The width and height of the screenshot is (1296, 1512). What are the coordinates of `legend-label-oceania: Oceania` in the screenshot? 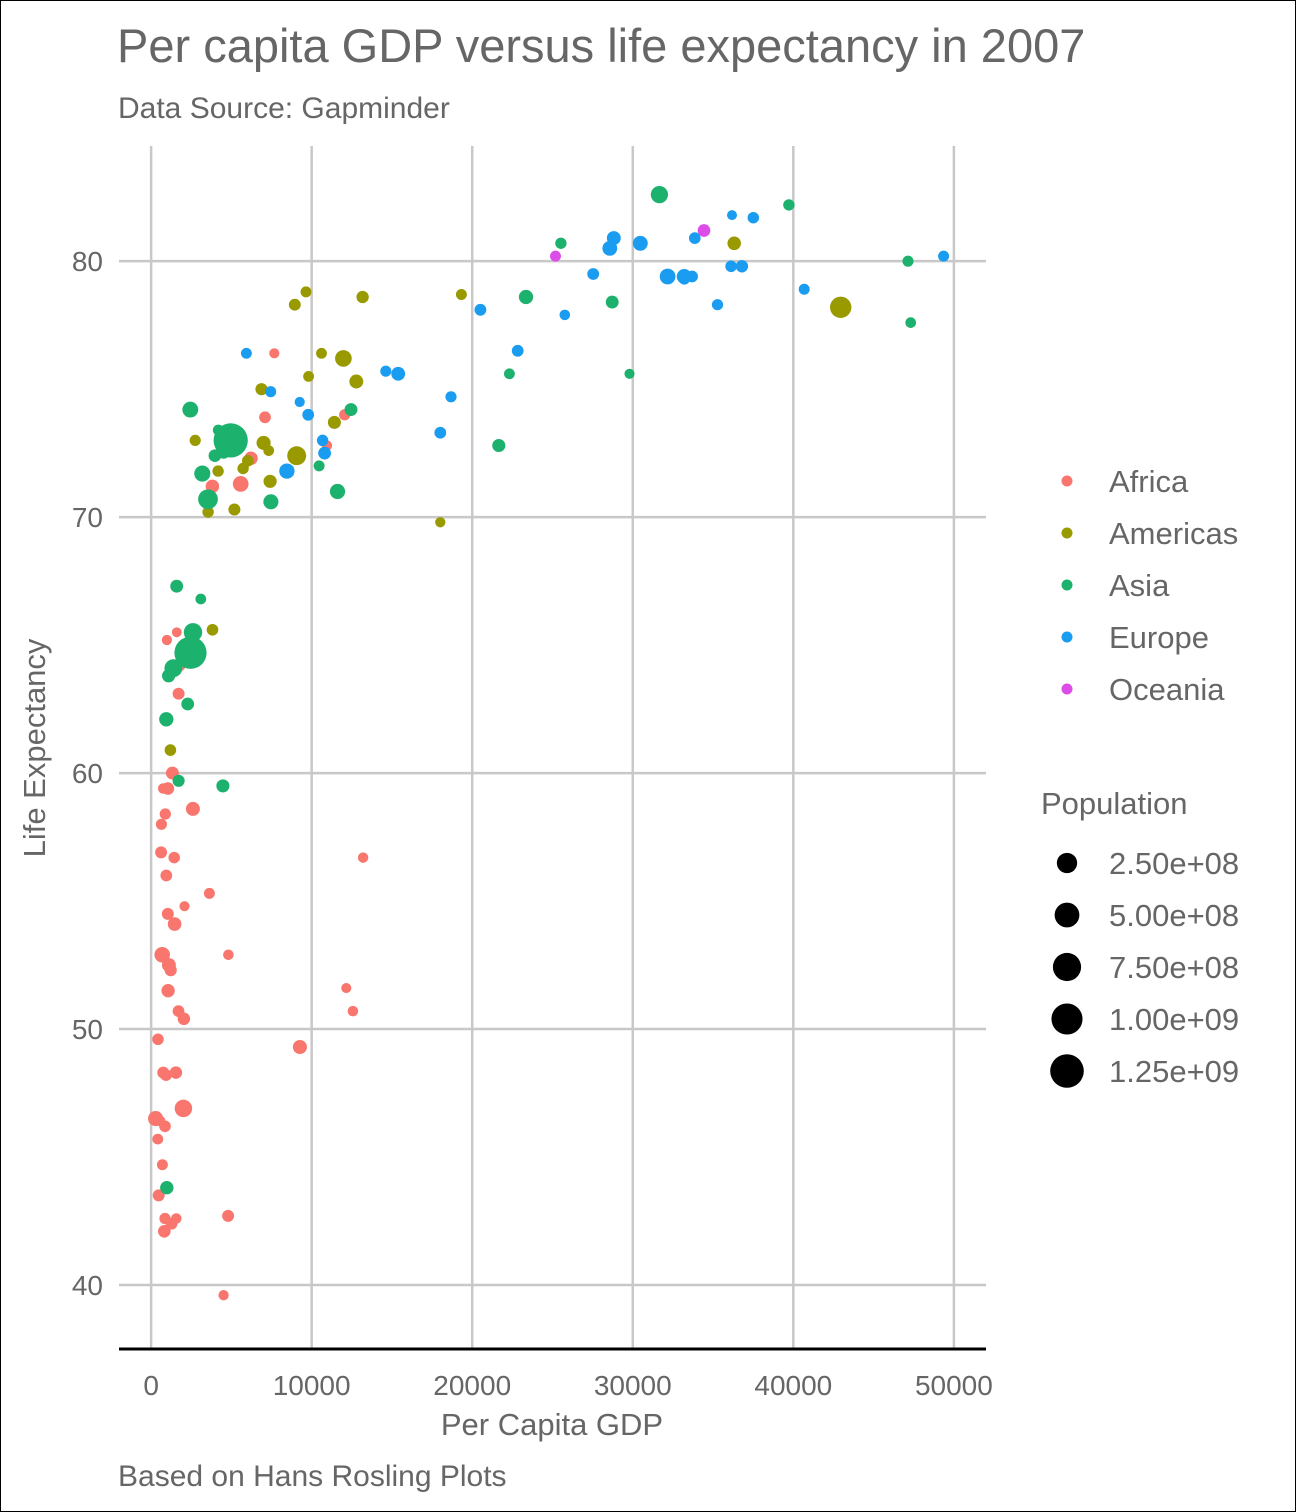 It's located at (1167, 689).